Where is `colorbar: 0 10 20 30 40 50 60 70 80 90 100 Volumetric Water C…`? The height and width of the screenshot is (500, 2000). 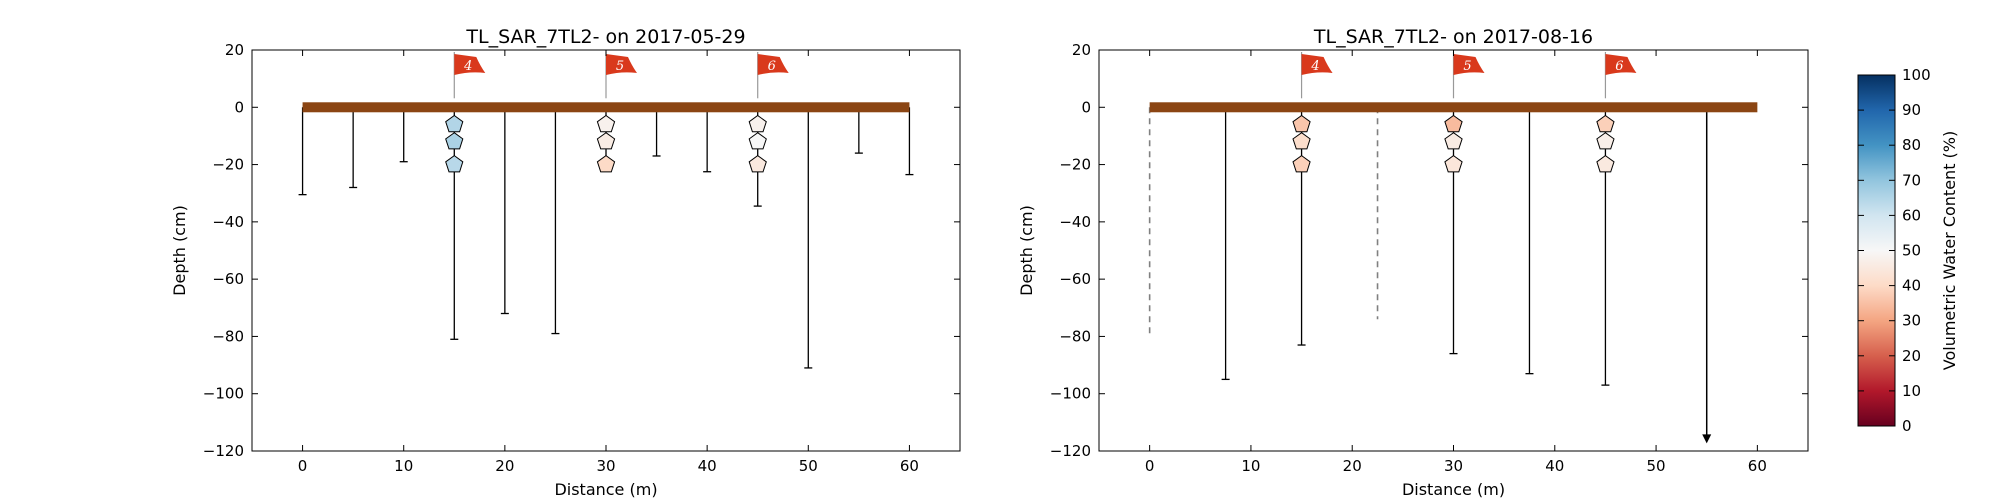
colorbar: 0 10 20 30 40 50 60 70 80 90 100 Volumetric Water C… is located at coordinates (1908, 250).